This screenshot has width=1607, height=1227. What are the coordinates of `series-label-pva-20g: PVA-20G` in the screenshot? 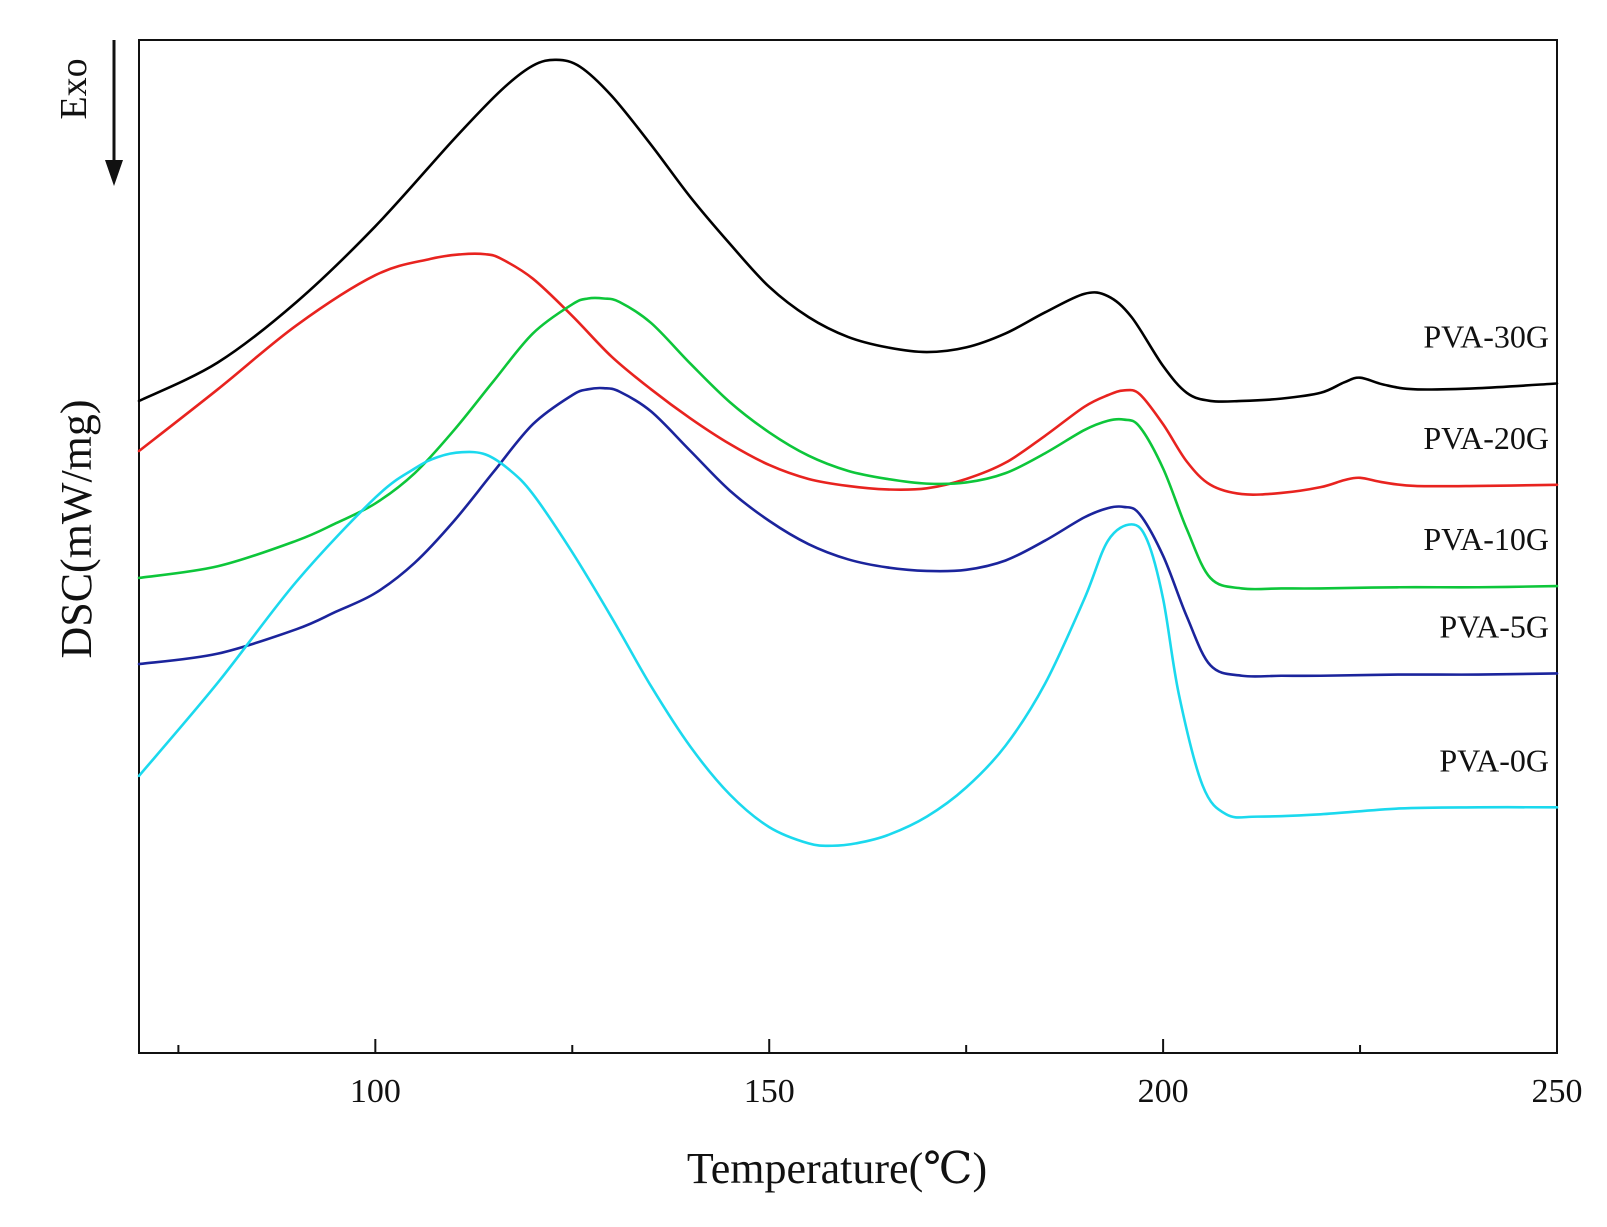 It's located at (1486, 438).